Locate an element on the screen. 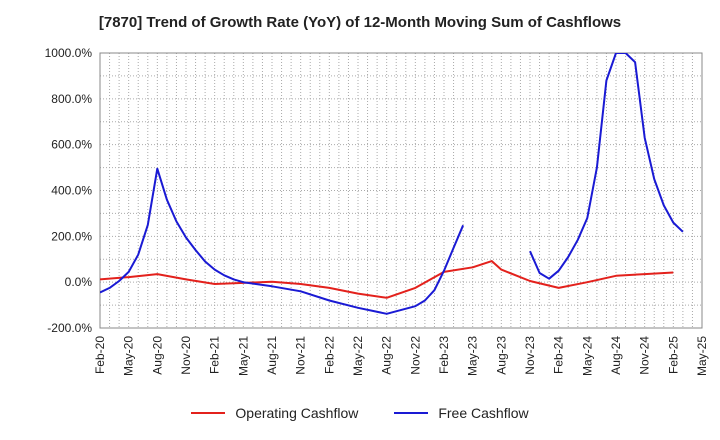 The width and height of the screenshot is (720, 440). series-line-free-cashflow is located at coordinates (606, 166).